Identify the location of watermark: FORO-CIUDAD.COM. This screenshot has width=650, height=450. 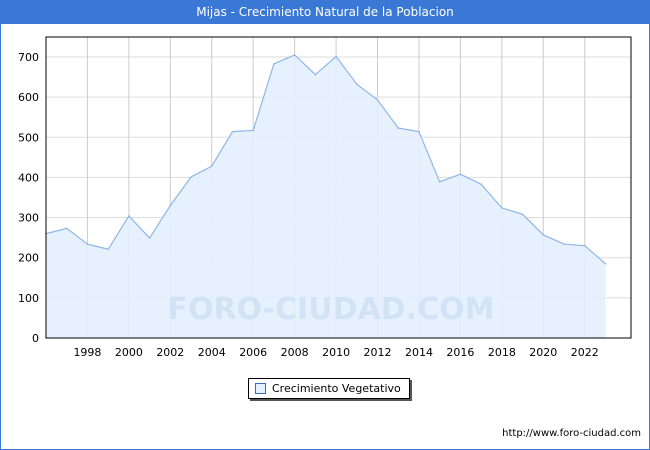
(331, 309).